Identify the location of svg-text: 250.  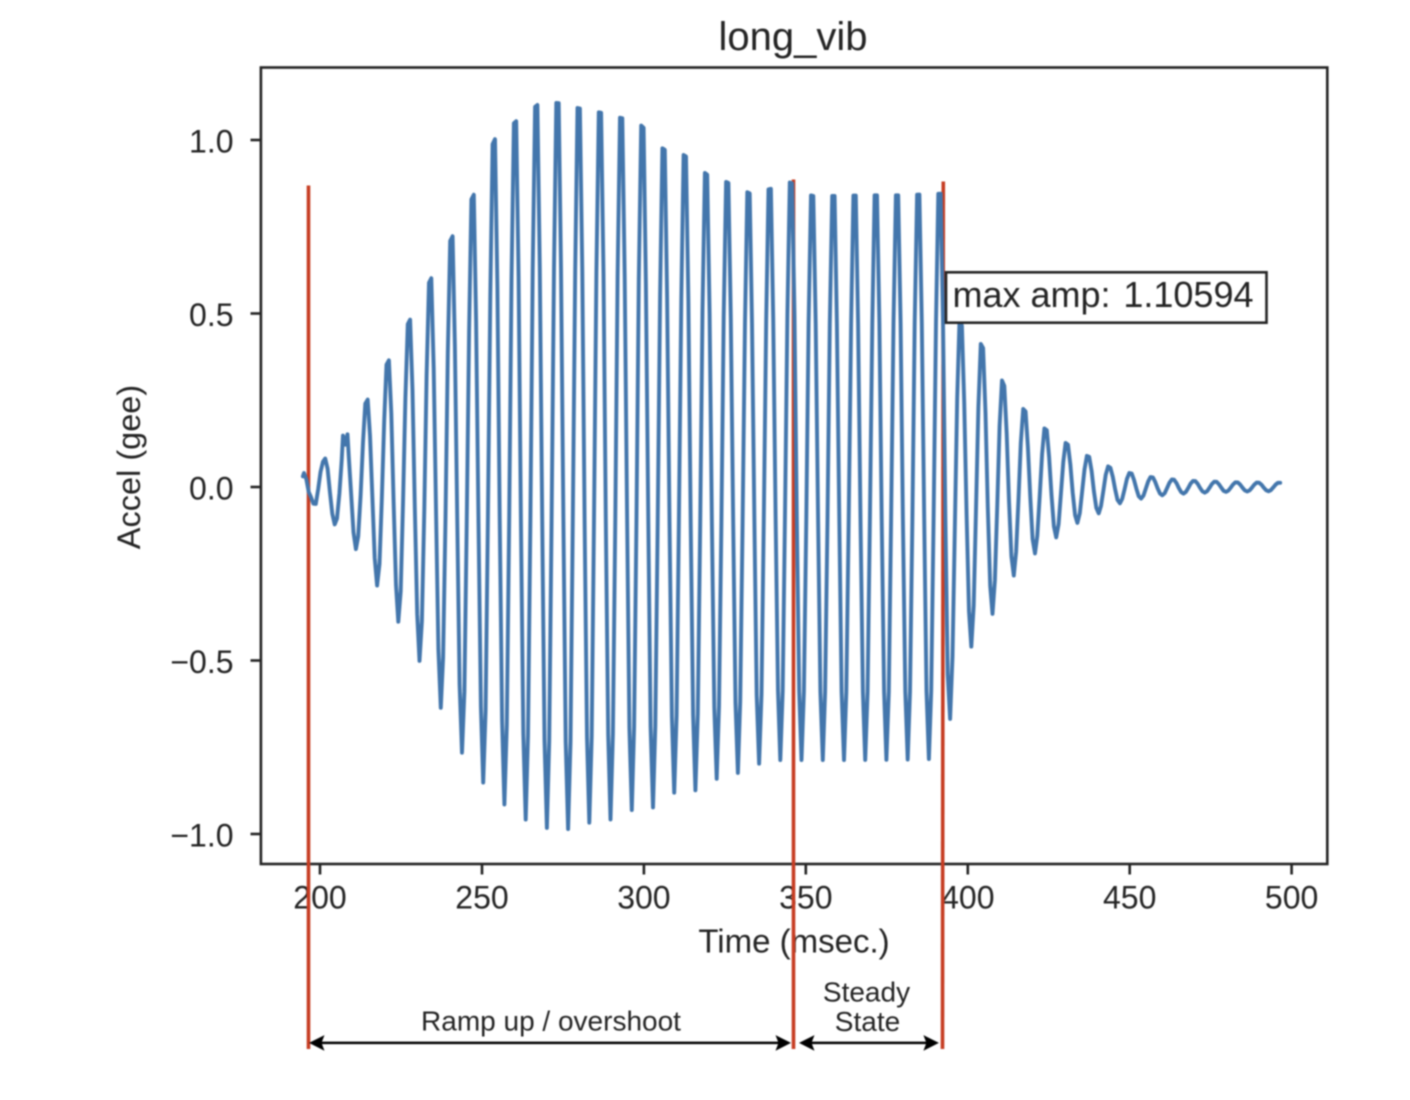
(481, 898).